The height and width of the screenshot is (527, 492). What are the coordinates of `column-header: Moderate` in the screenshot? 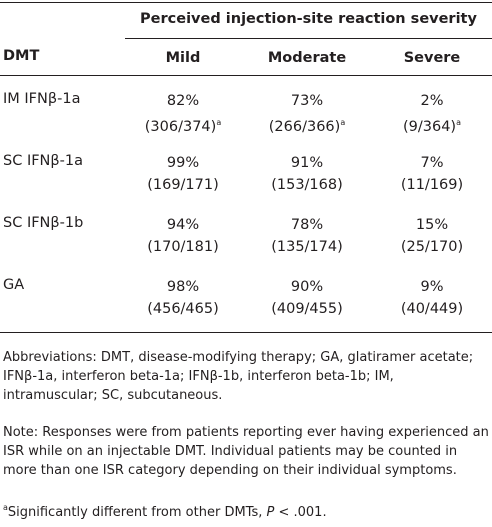 It's located at (307, 58).